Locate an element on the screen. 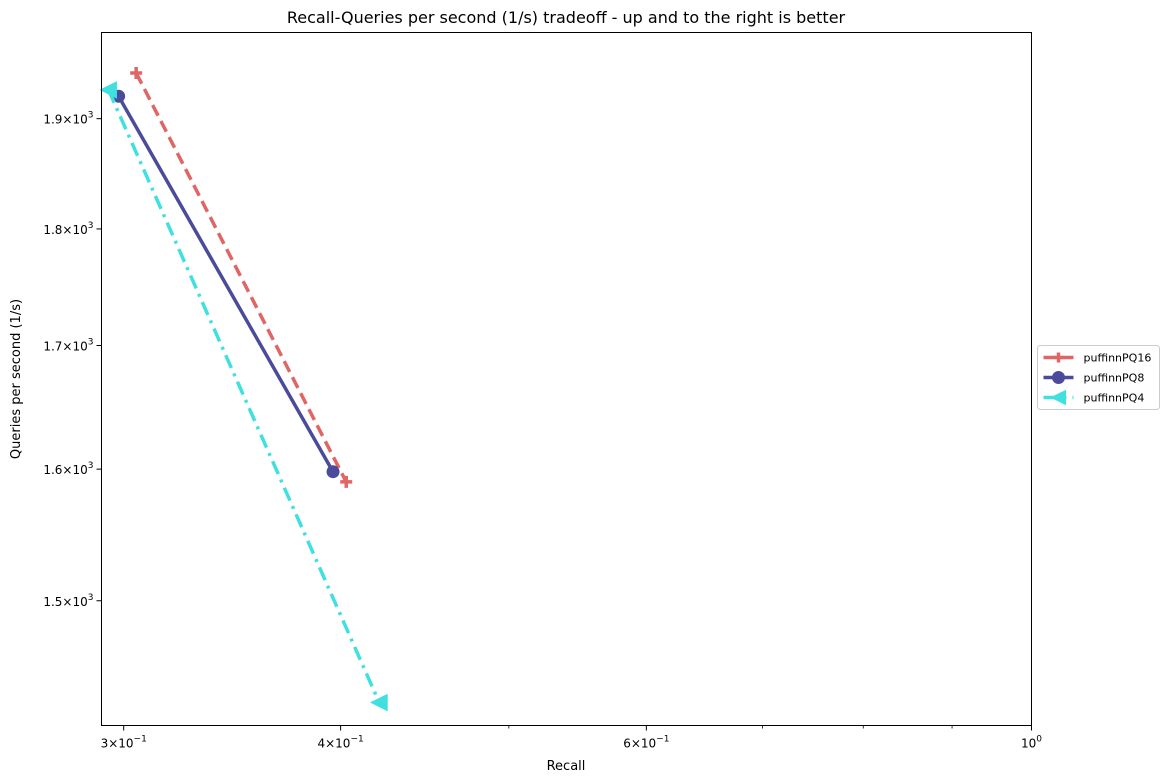 The height and width of the screenshot is (783, 1169). y-tick-label: 1.6×103 is located at coordinates (68, 469).